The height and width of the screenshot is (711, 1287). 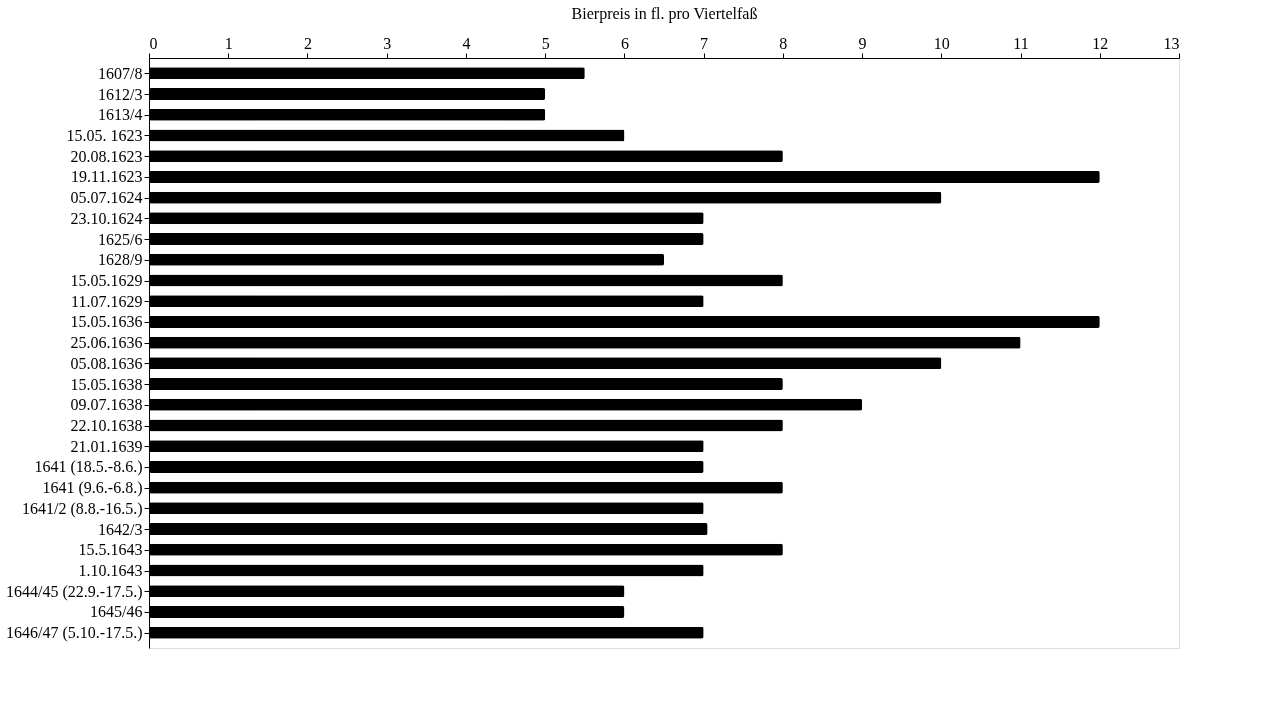 What do you see at coordinates (664, 13) in the screenshot?
I see `x-axis-title: Bierpreis in fl. pro Viertelfaß` at bounding box center [664, 13].